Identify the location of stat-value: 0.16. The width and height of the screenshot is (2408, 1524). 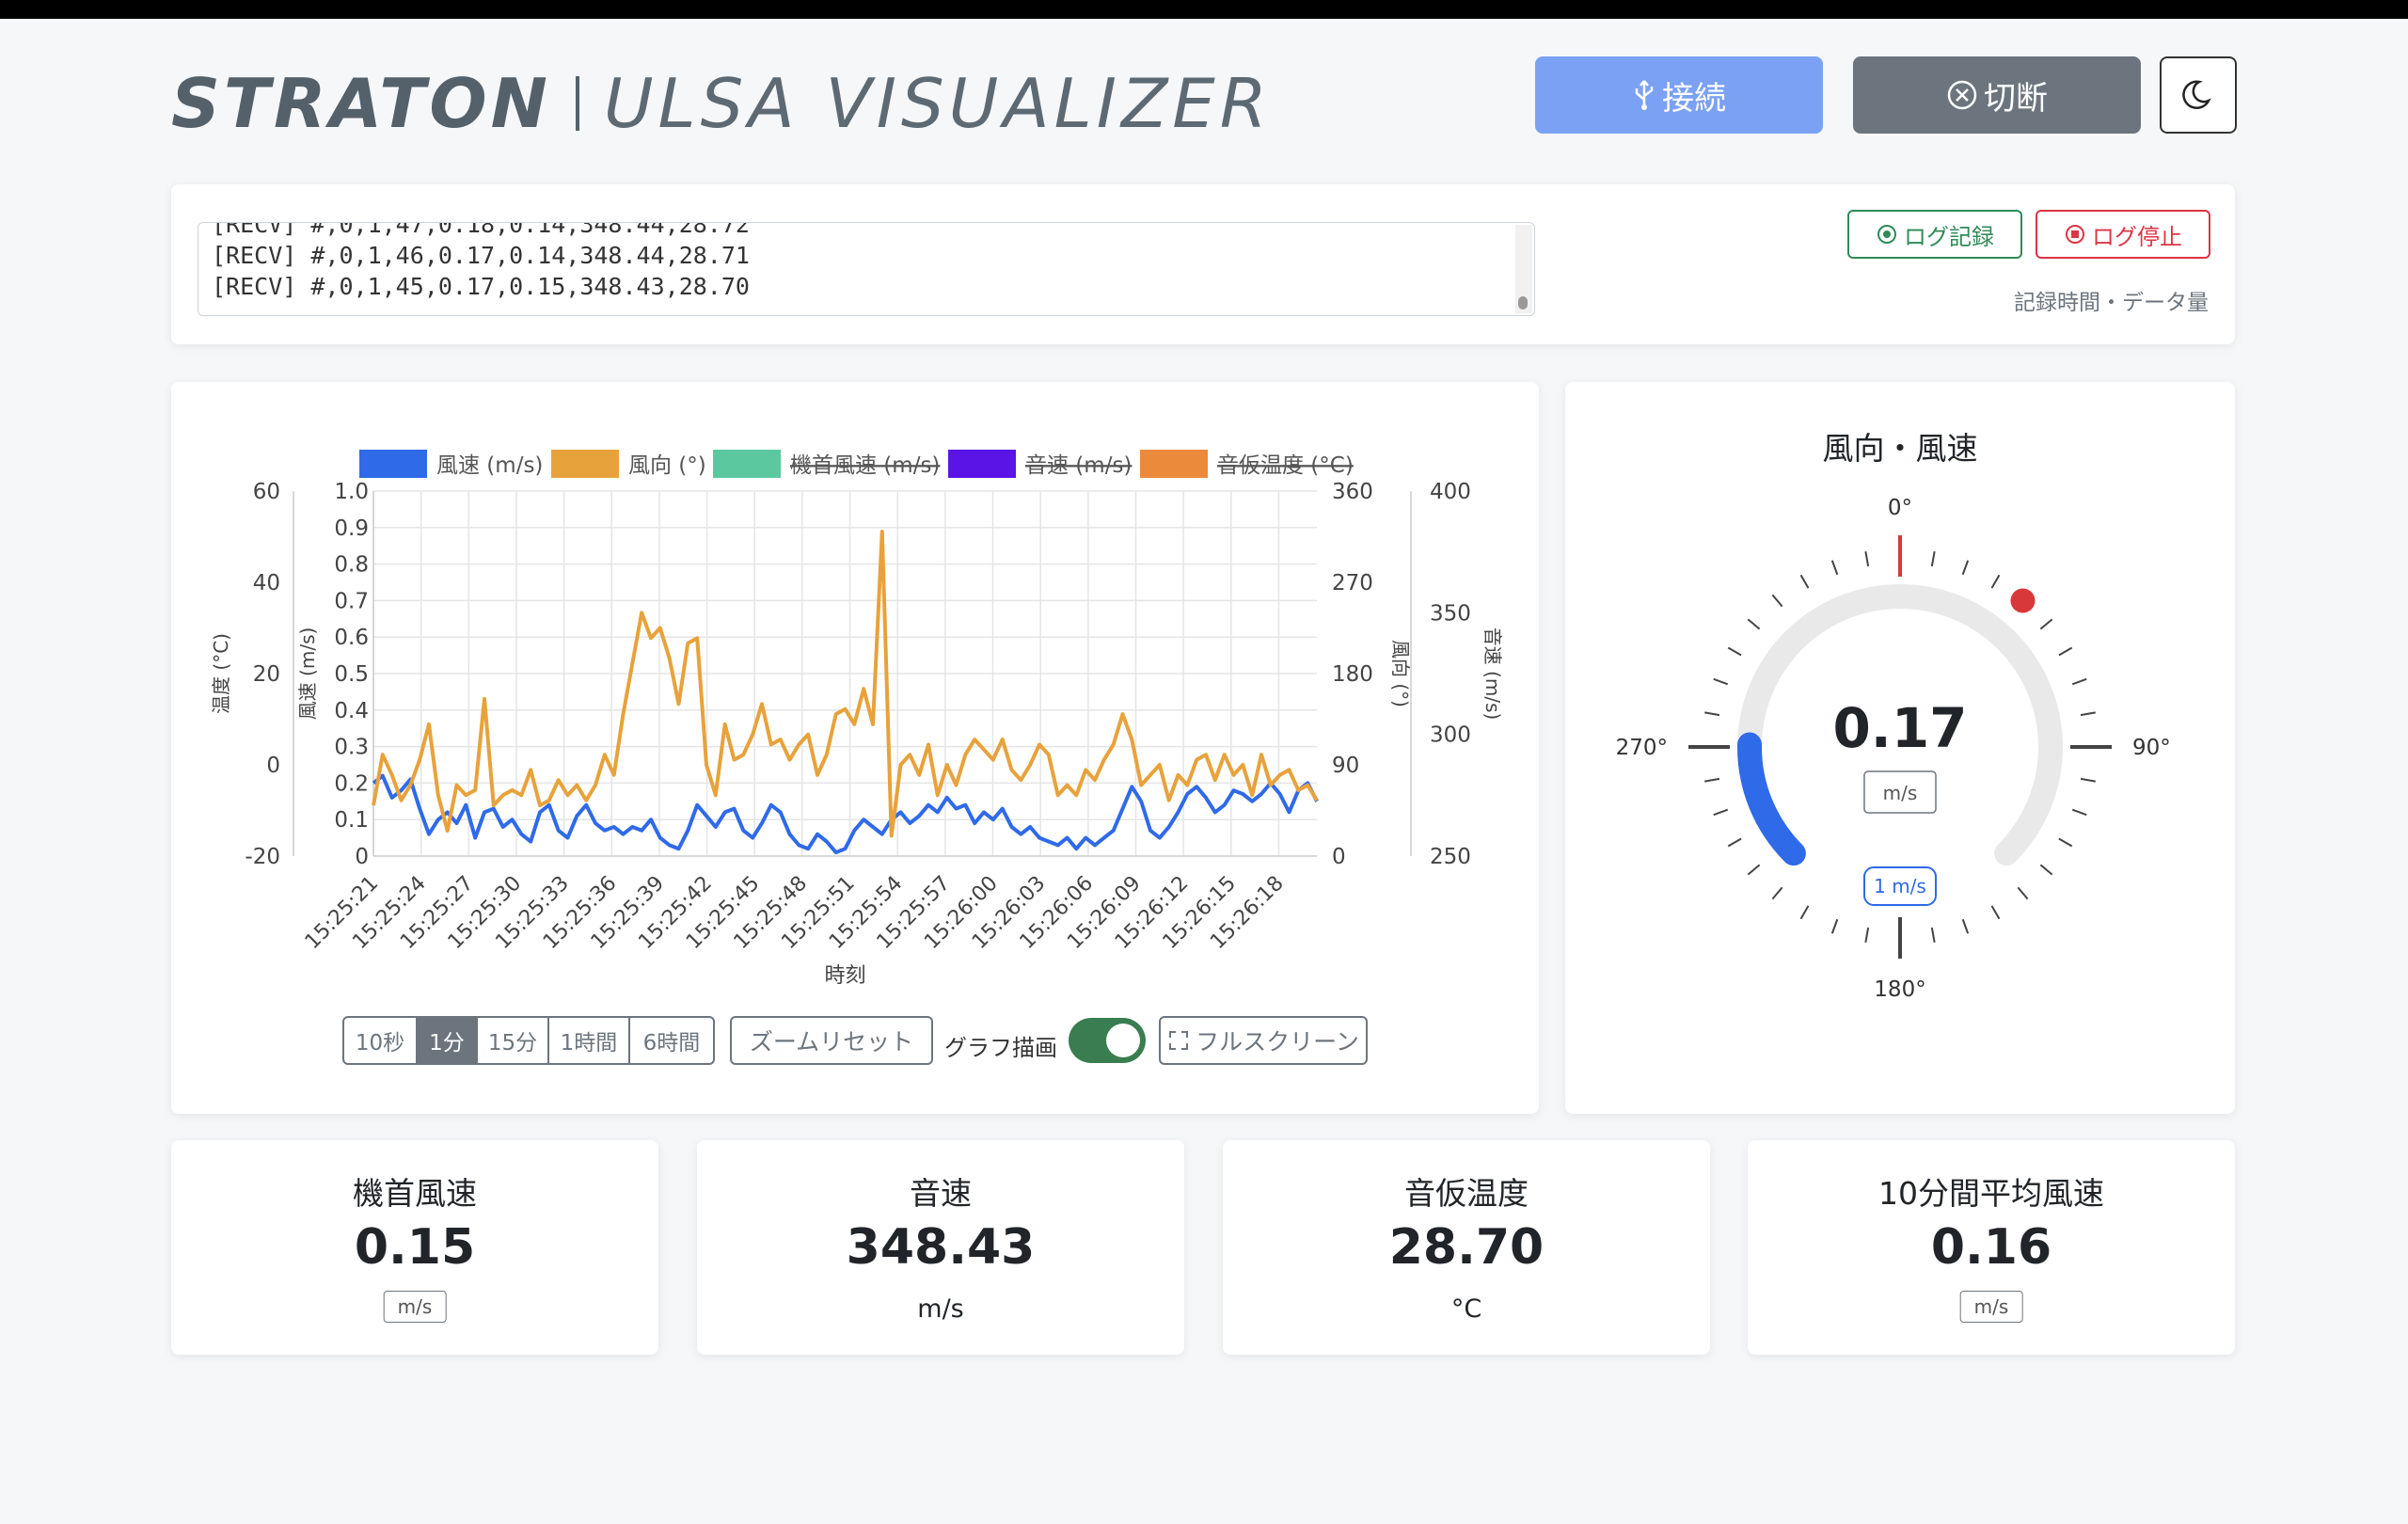
(1991, 1248).